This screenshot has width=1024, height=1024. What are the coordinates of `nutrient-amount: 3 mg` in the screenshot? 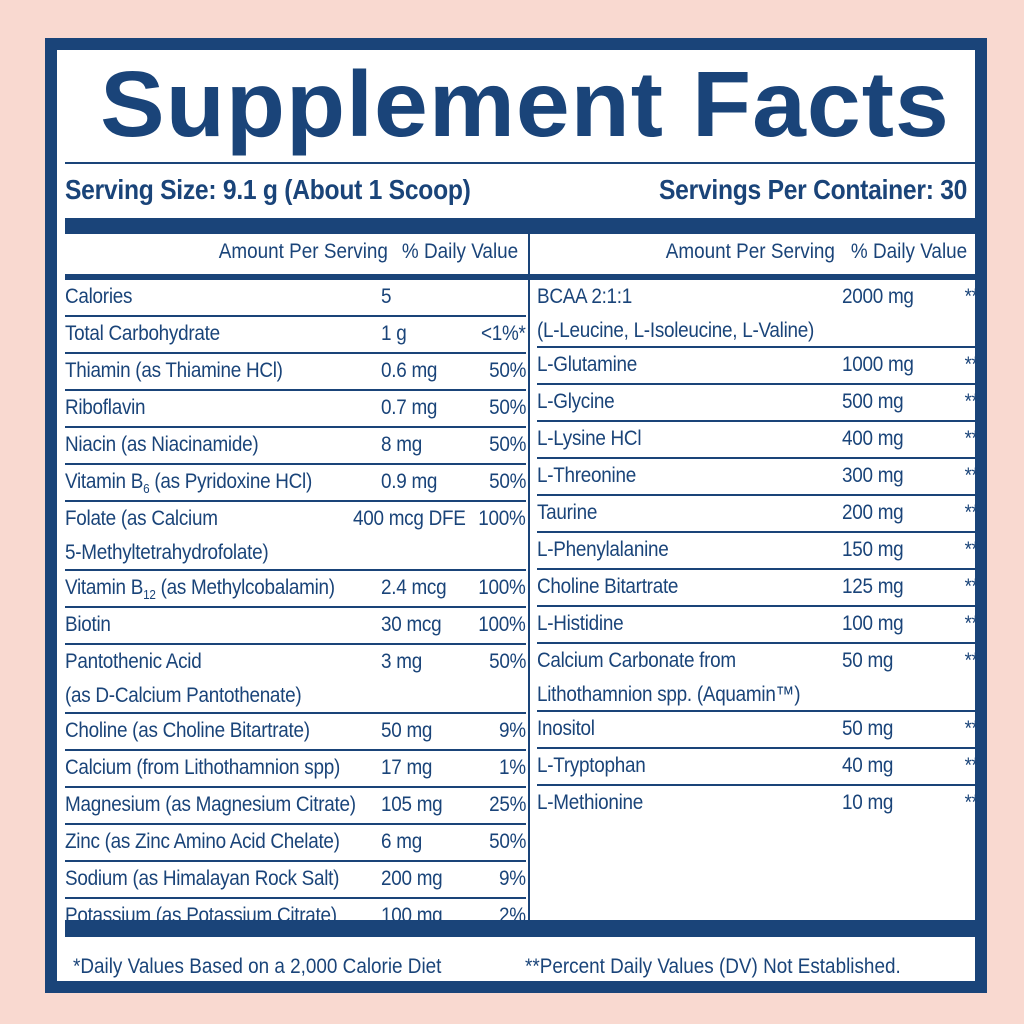 It's located at (401, 661).